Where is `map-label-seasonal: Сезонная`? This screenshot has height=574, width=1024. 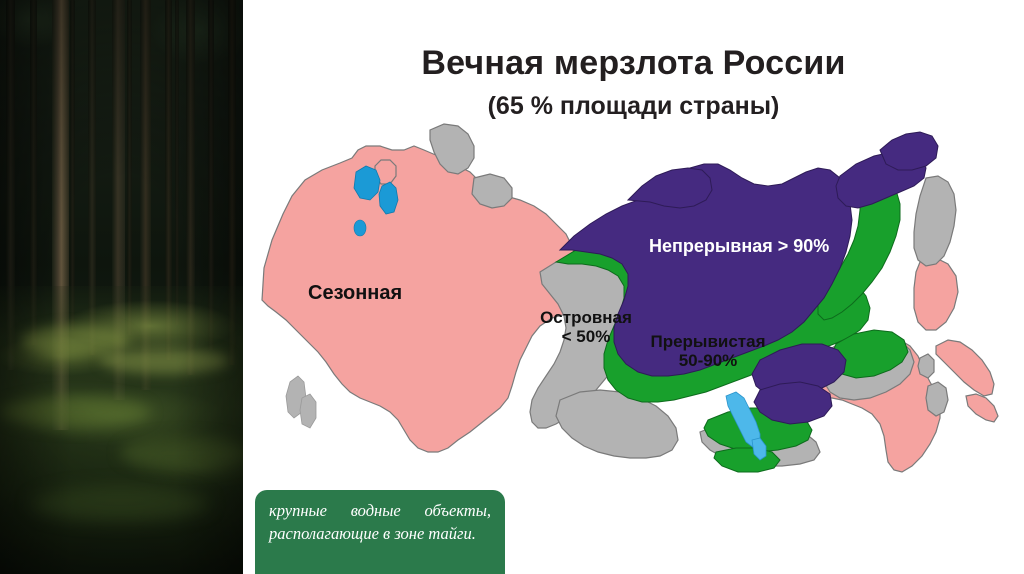 map-label-seasonal: Сезонная is located at coordinates (355, 293).